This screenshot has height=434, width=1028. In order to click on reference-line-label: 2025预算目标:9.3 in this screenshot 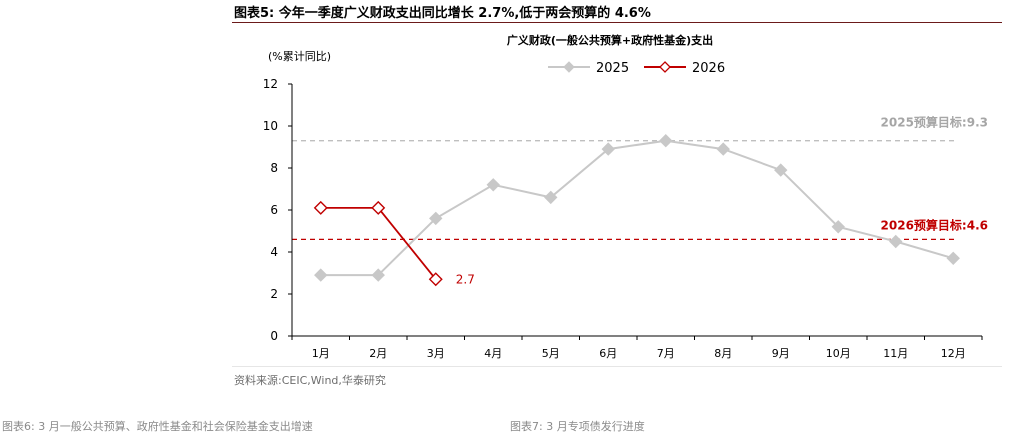, I will do `click(934, 122)`.